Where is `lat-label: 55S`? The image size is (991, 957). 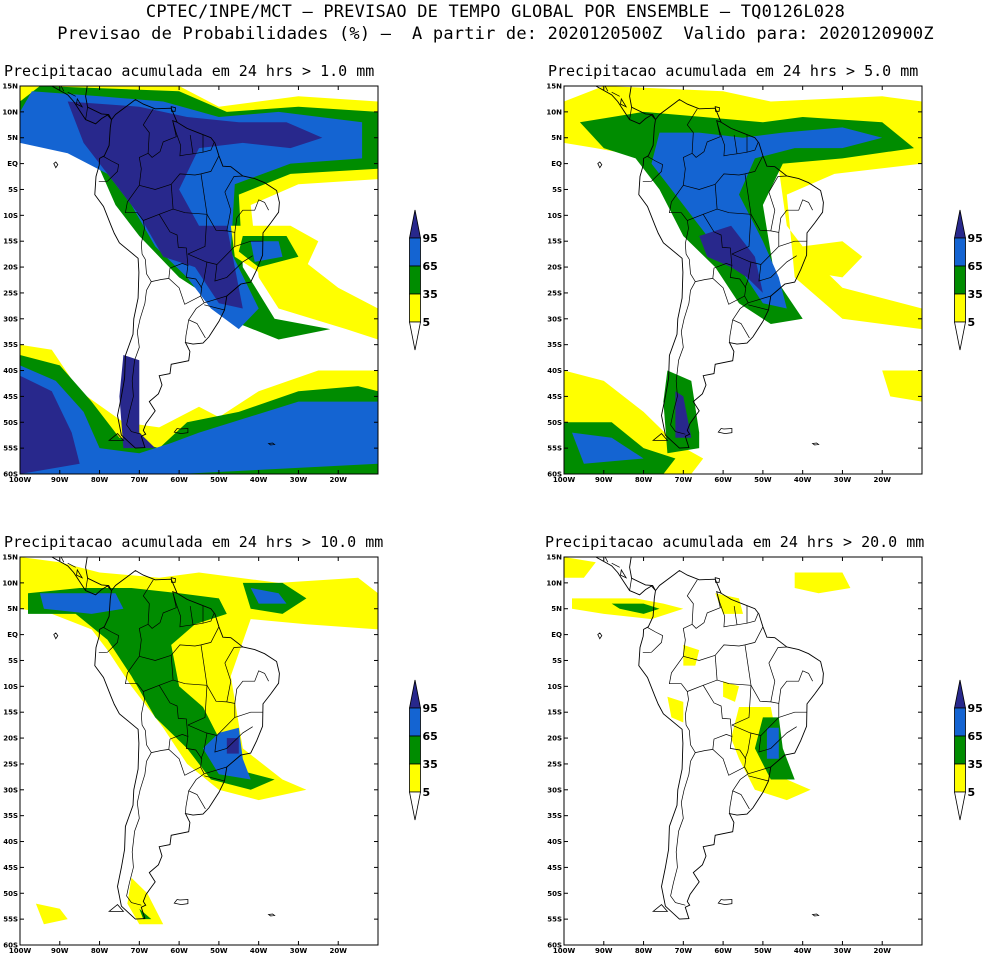 lat-label: 55S is located at coordinates (10, 449).